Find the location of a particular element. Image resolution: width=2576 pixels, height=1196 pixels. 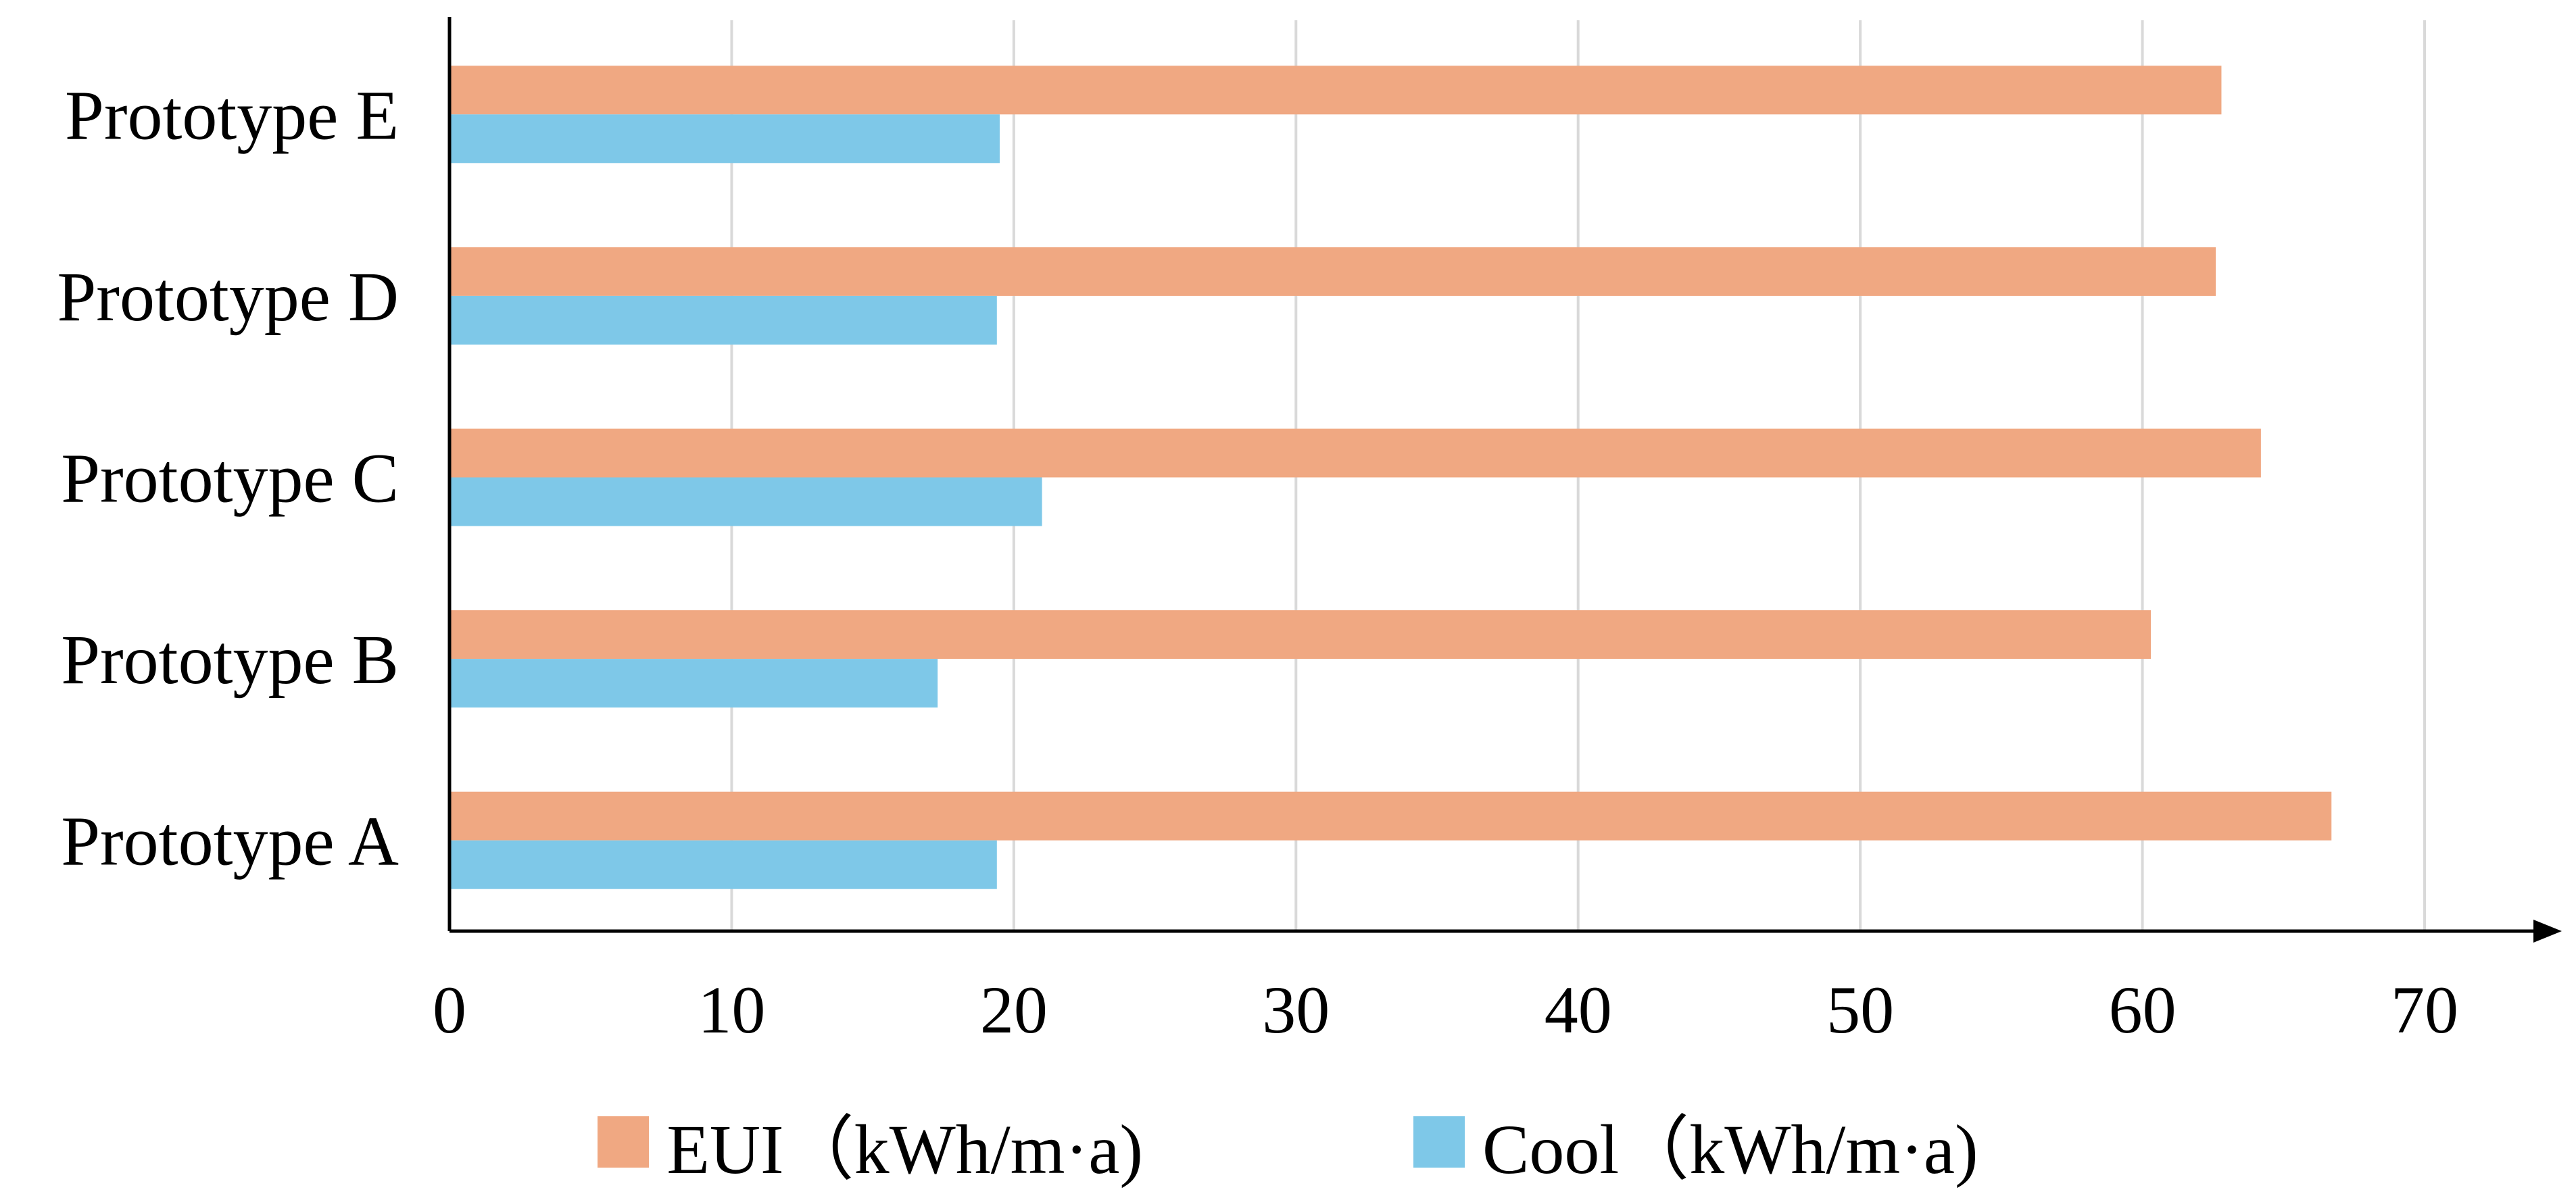

bar-eui-prototype-d is located at coordinates (1332, 271).